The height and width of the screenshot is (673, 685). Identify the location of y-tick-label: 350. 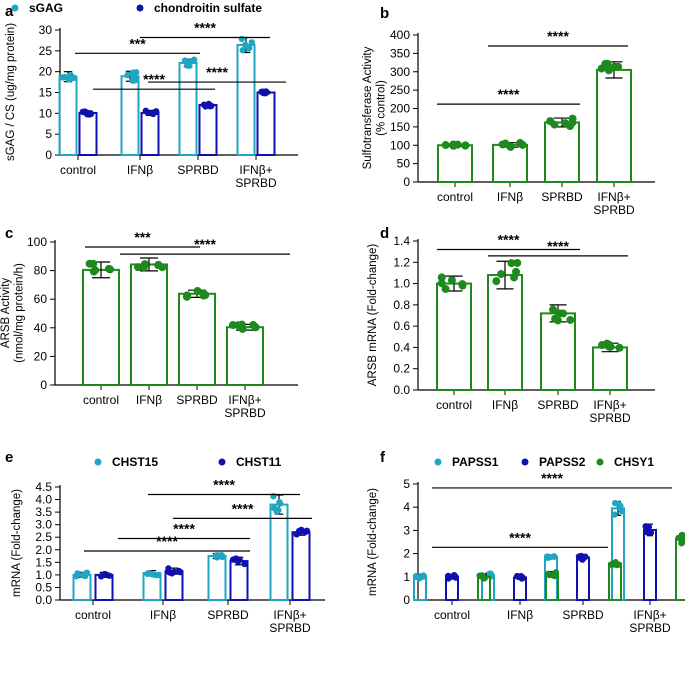
(400, 53).